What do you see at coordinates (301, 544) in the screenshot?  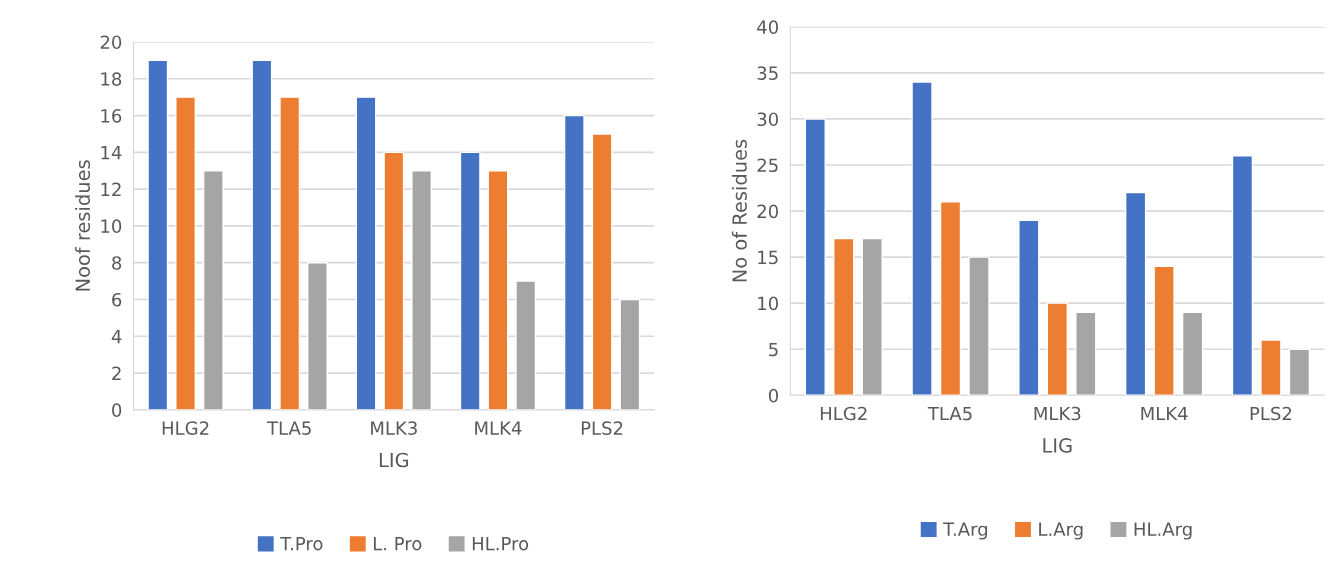 I see `legend-label: T.Pro` at bounding box center [301, 544].